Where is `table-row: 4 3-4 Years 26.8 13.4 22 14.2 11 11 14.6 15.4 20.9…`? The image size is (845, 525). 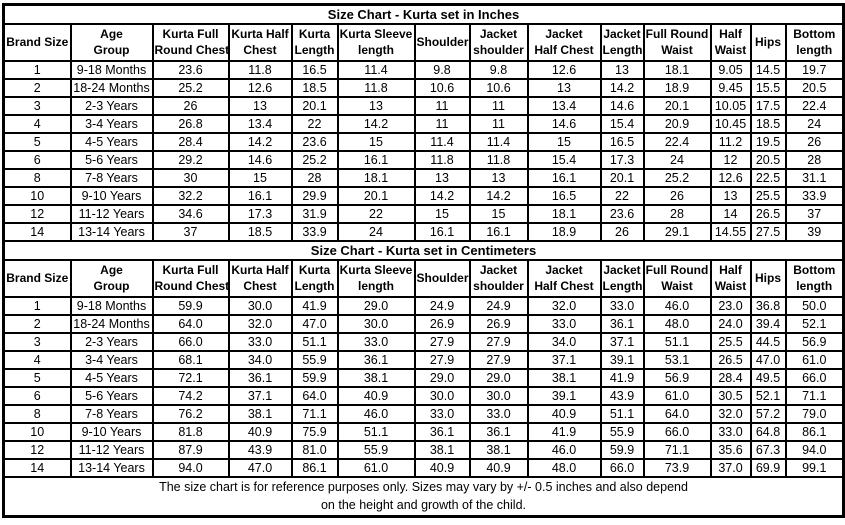
table-row: 4 3-4 Years 26.8 13.4 22 14.2 11 11 14.6 15.4 20.9… is located at coordinates (423, 123).